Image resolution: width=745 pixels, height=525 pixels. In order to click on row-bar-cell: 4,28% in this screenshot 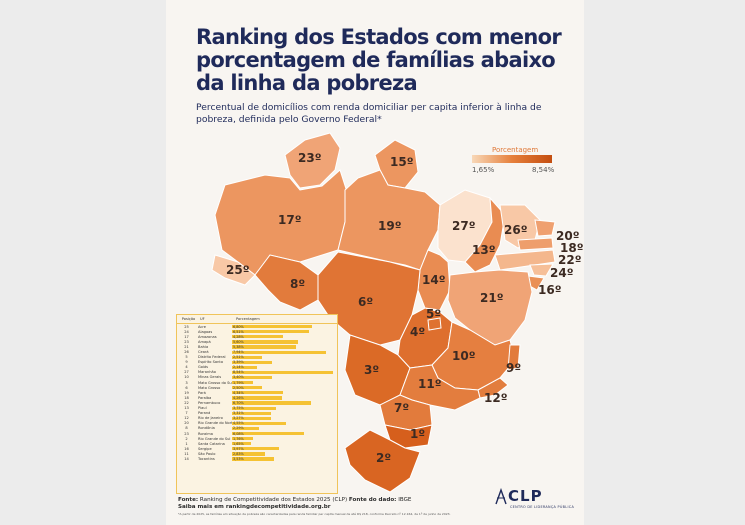, I will do `click(284, 337)`.